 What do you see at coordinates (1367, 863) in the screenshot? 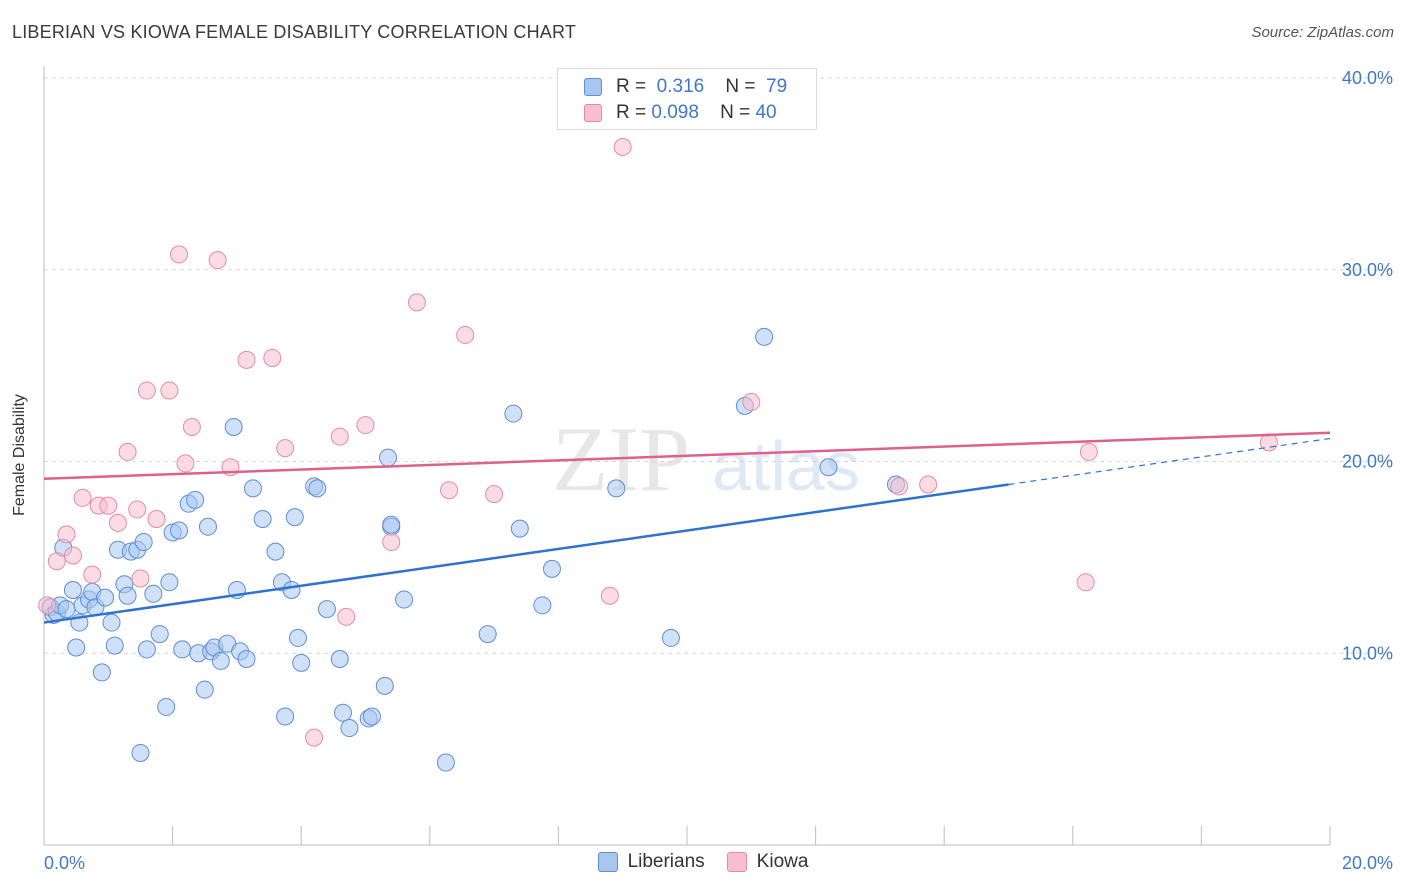
I see `x-tick-label: 20.0%` at bounding box center [1367, 863].